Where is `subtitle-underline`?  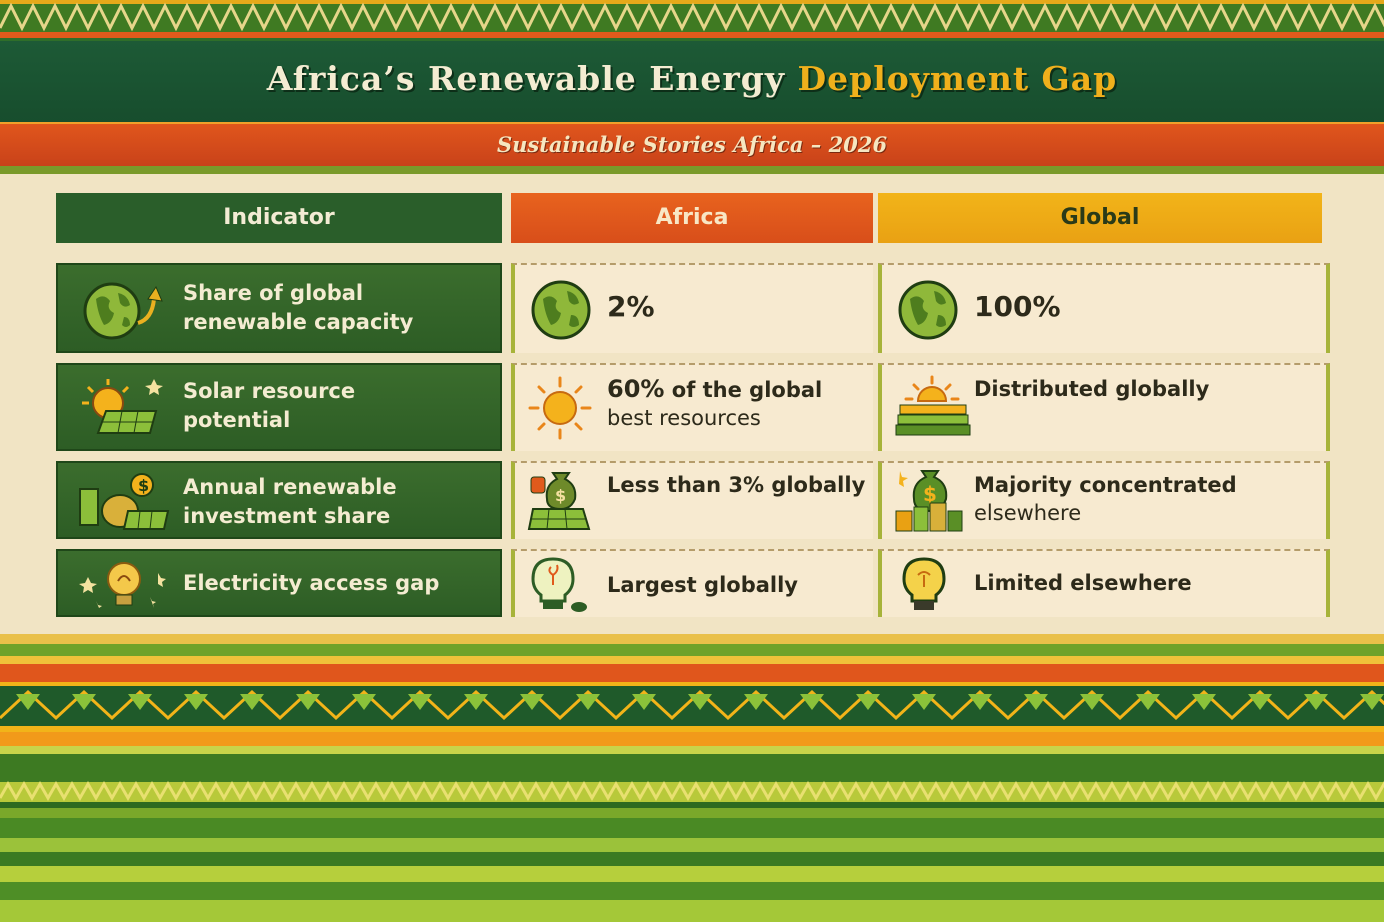 subtitle-underline is located at coordinates (692, 170).